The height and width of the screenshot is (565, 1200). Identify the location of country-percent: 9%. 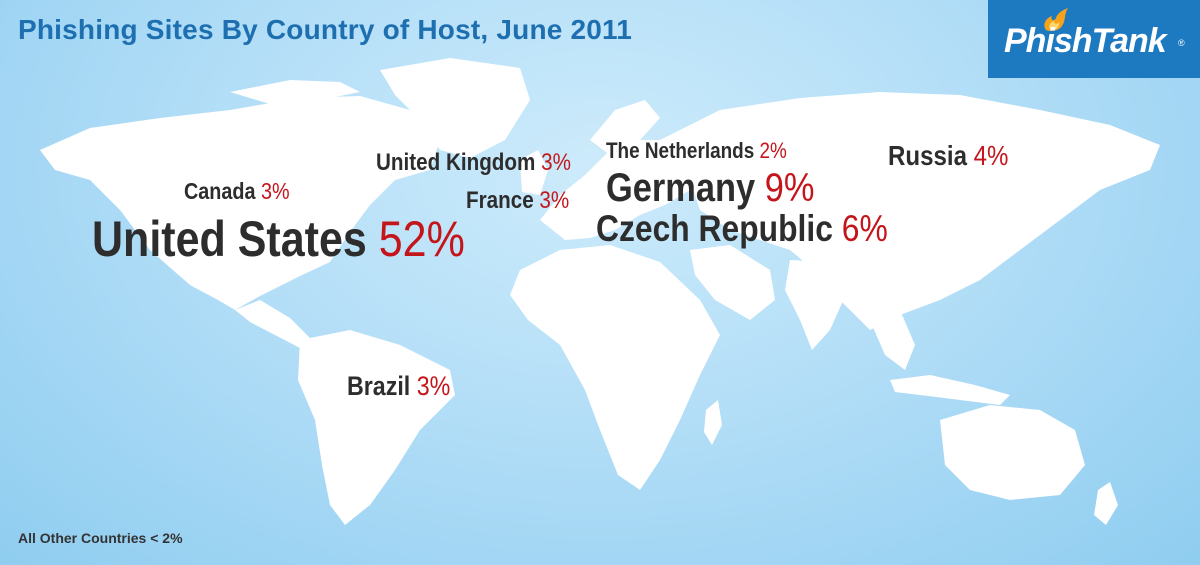
(789, 188).